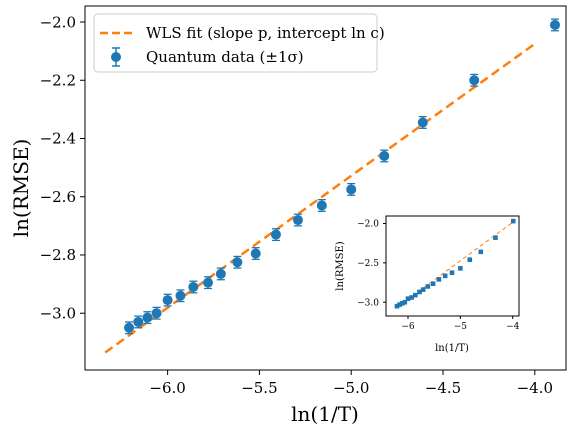 The image size is (575, 434). Describe the element at coordinates (21, 188) in the screenshot. I see `main-y-axis-label: ln(RMSE)` at that location.